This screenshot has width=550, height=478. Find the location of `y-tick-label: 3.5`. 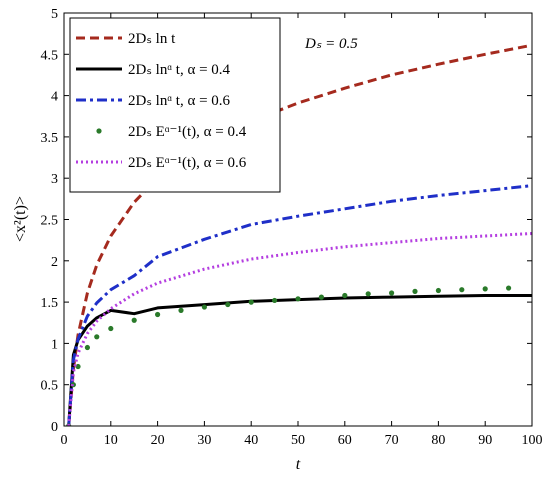

y-tick-label: 3.5 is located at coordinates (50, 138).